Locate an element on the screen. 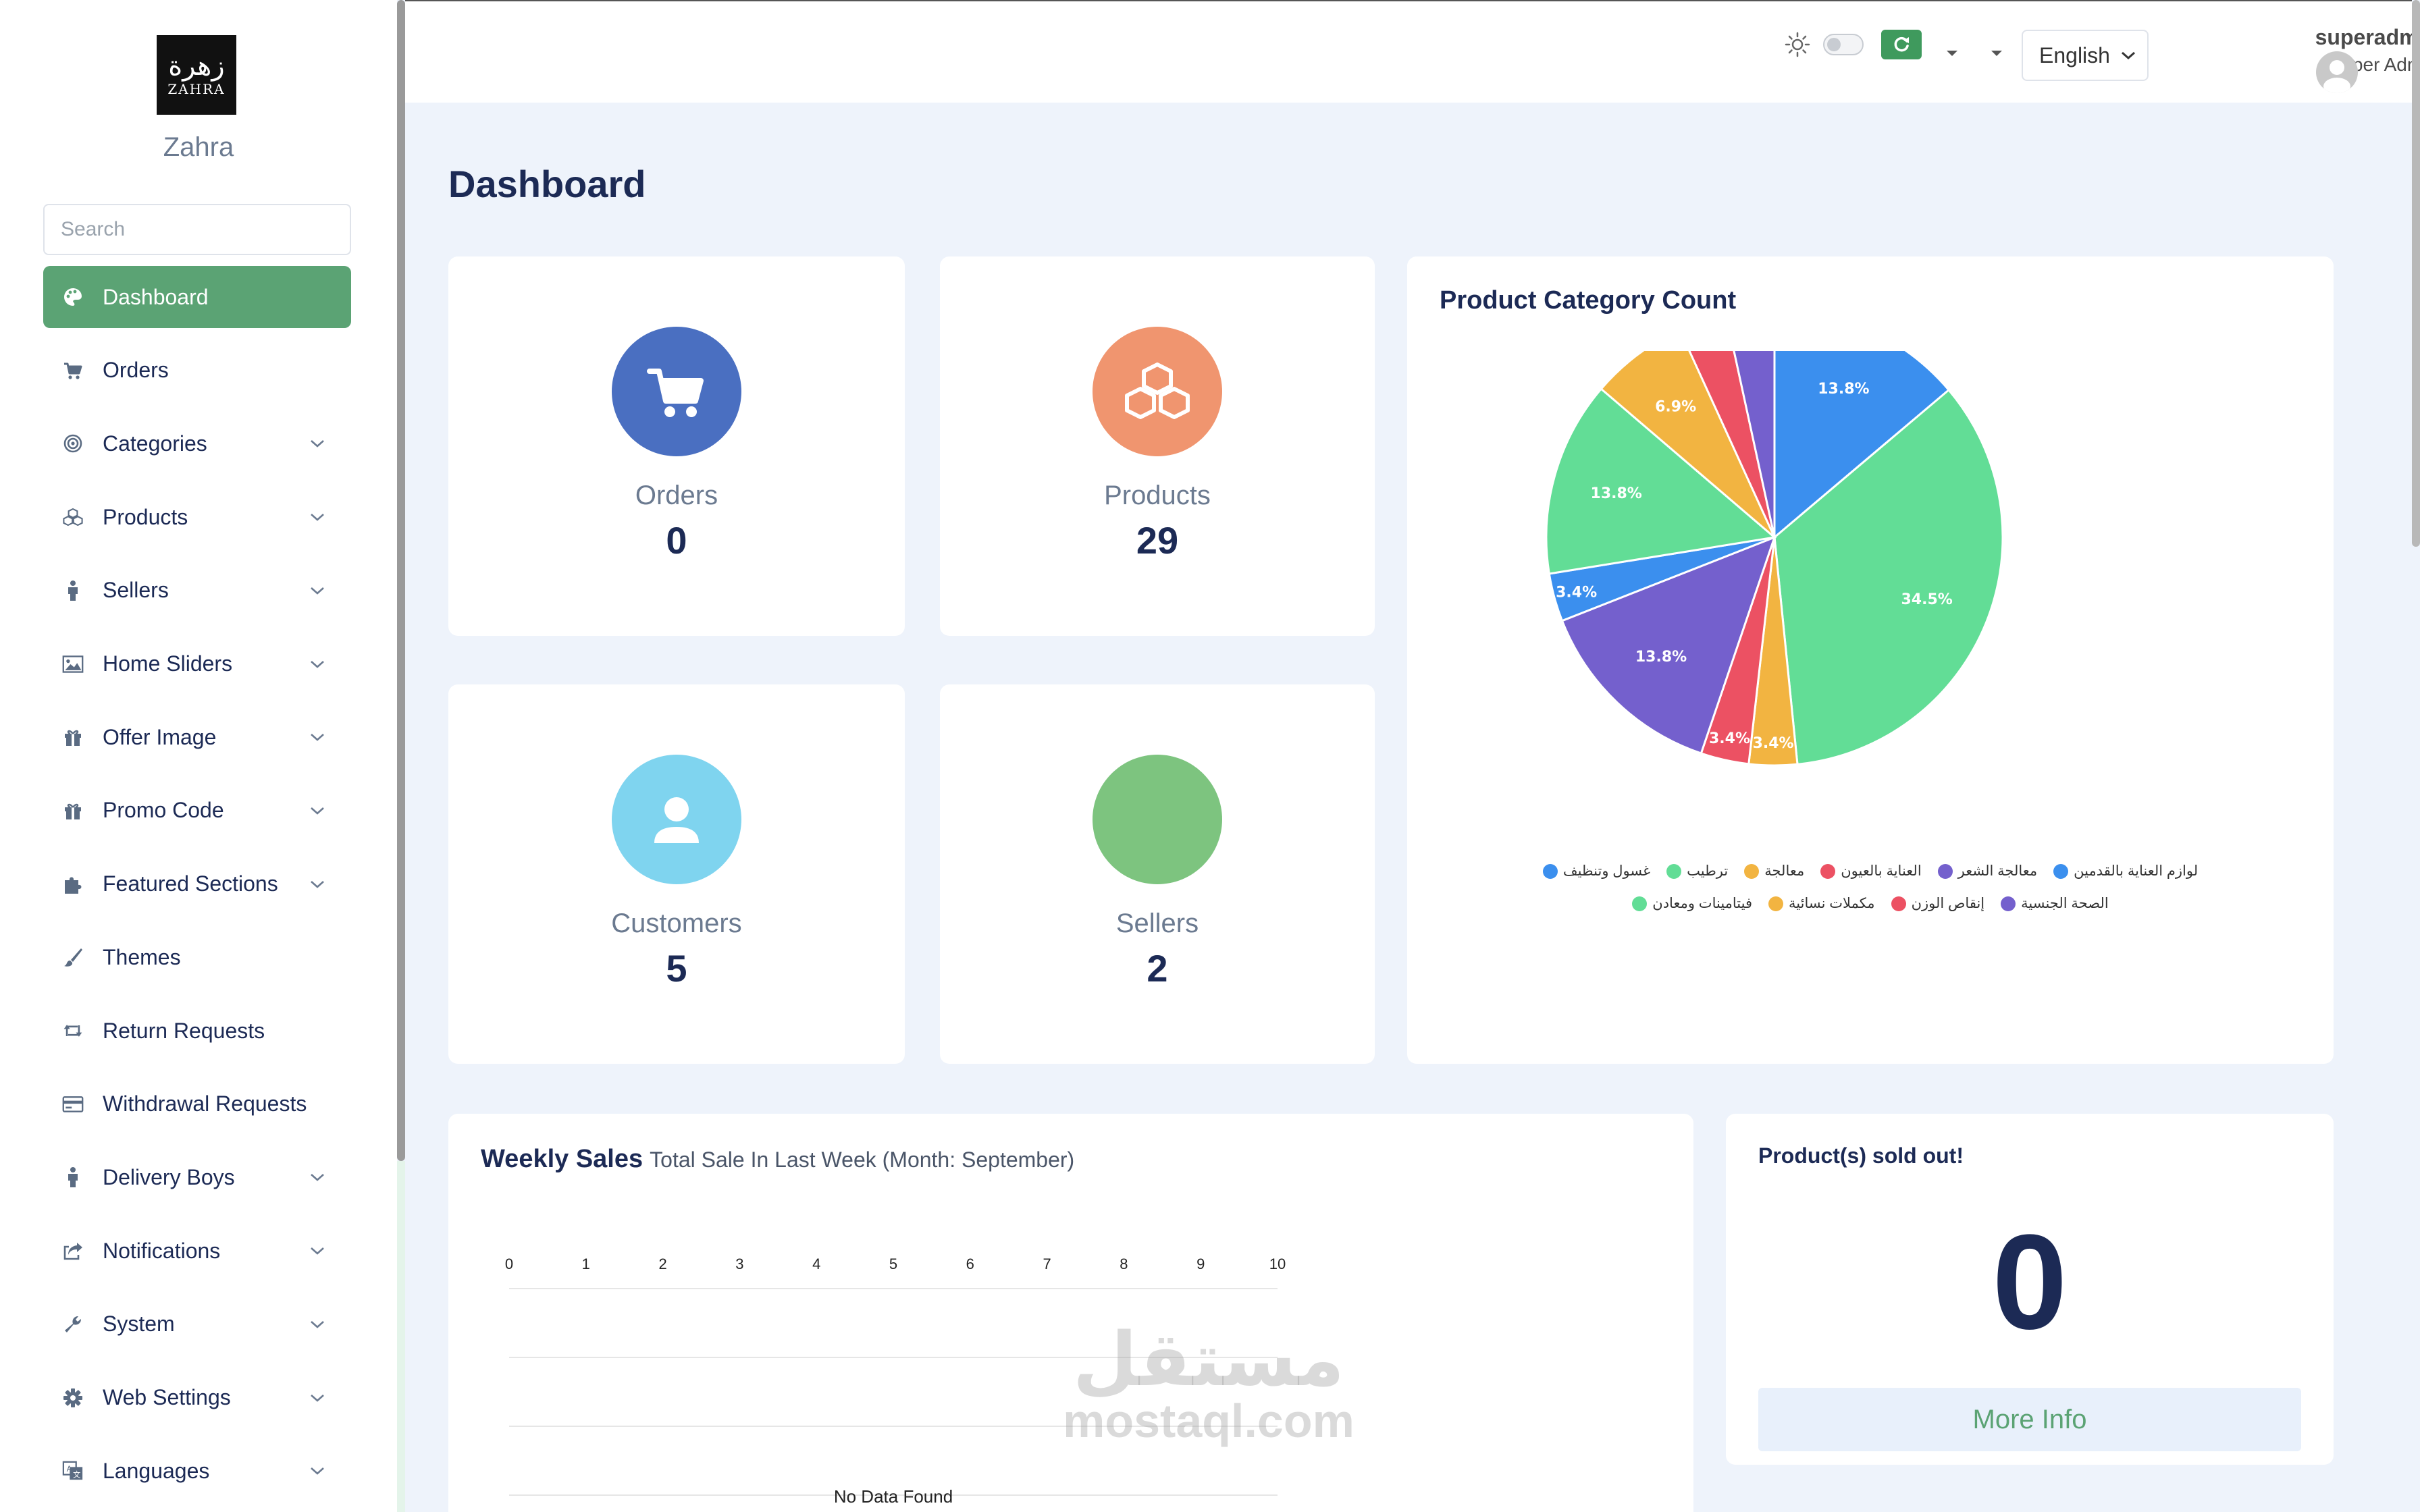  page-scrollbar is located at coordinates (2416, 273).